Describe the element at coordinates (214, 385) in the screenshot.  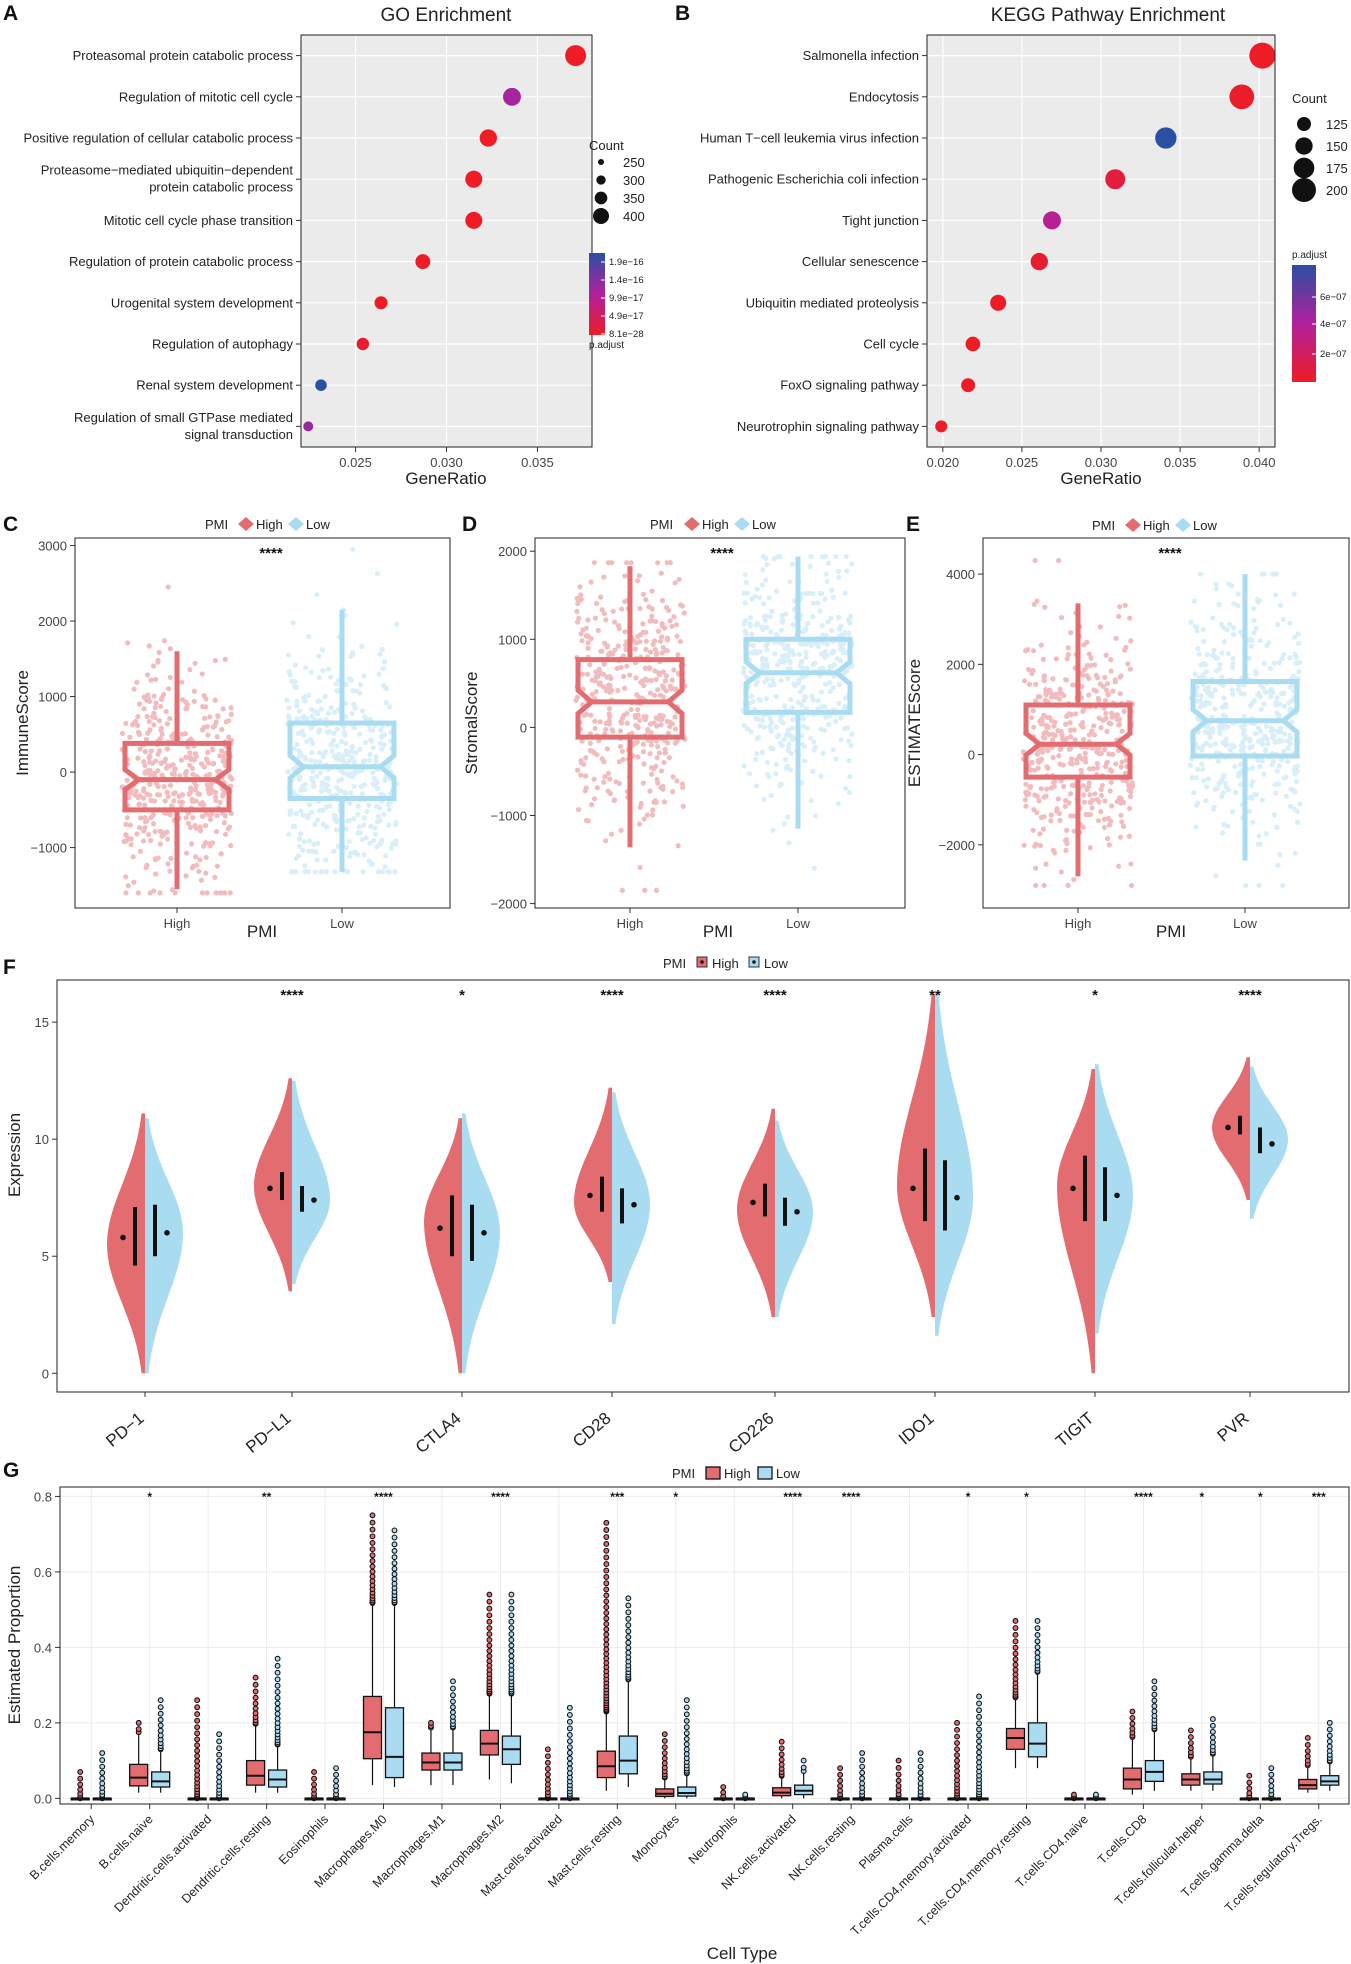
I see `category-label: Renal system development` at that location.